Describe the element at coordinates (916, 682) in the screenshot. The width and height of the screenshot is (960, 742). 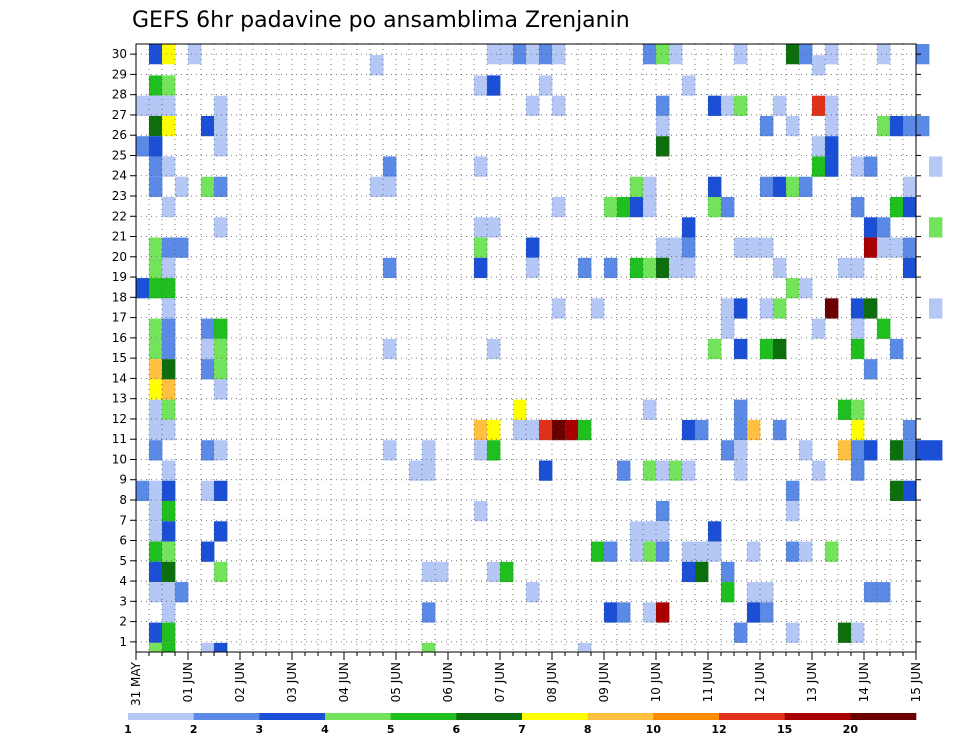
I see `x-tick-label: 15 JUN` at that location.